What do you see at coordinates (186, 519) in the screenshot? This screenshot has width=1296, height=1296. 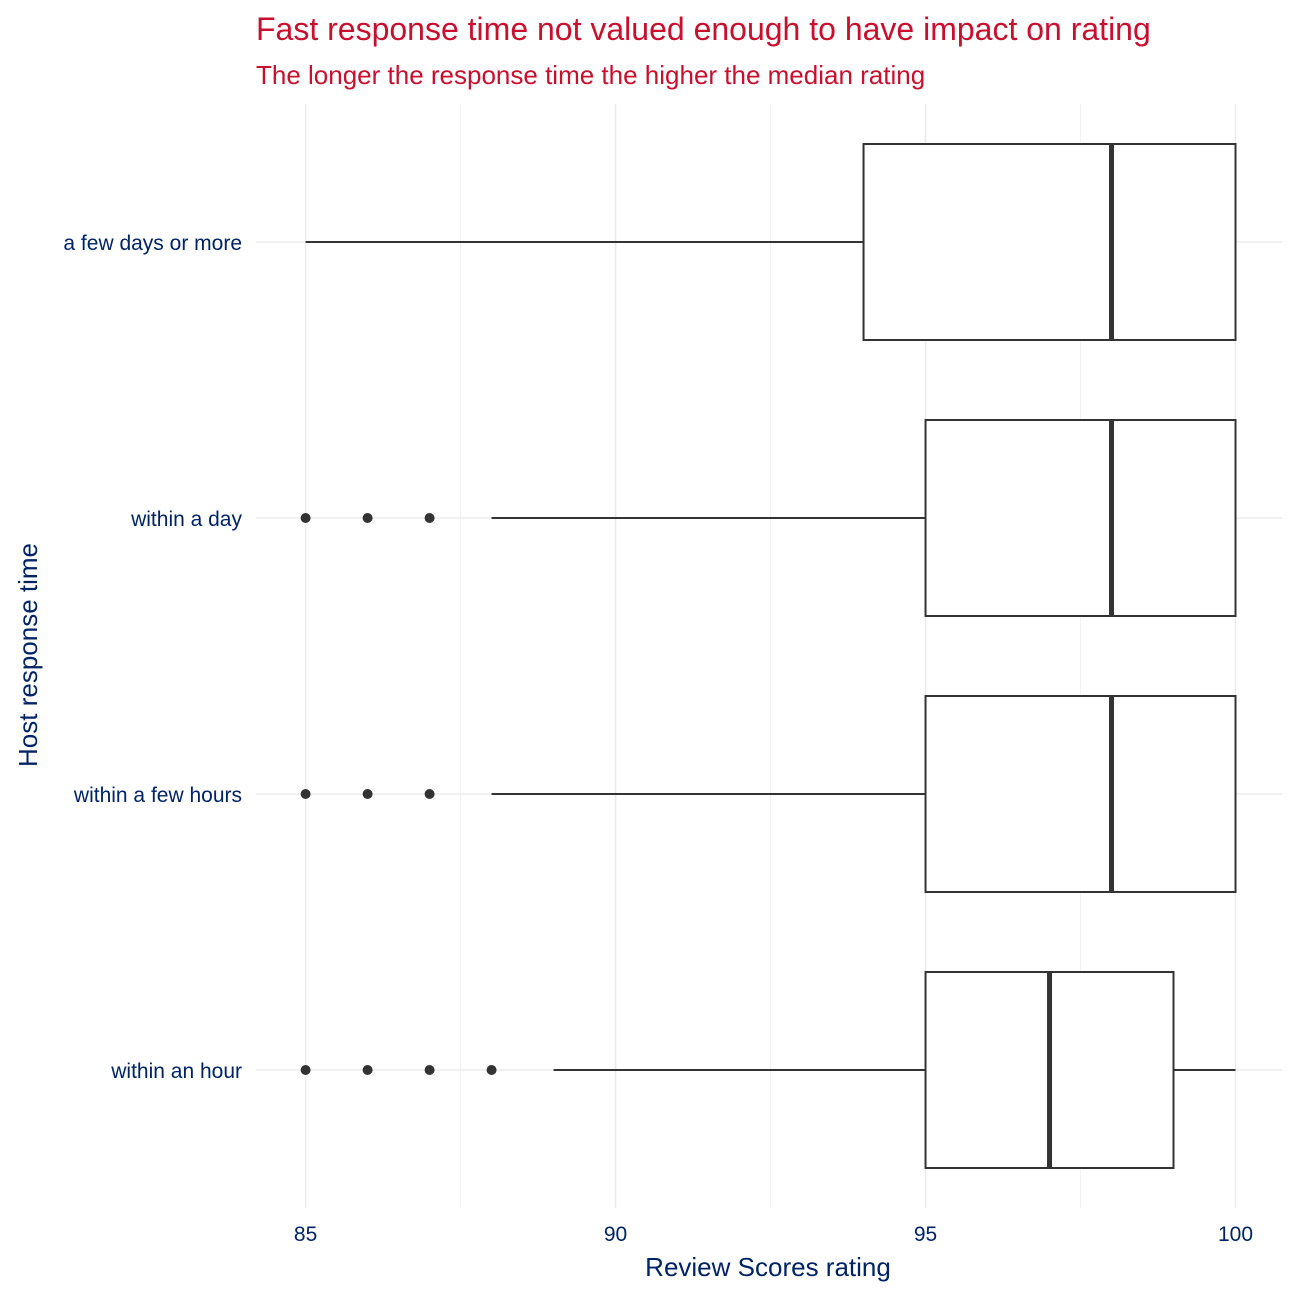 I see `y-tick-label: within a day` at bounding box center [186, 519].